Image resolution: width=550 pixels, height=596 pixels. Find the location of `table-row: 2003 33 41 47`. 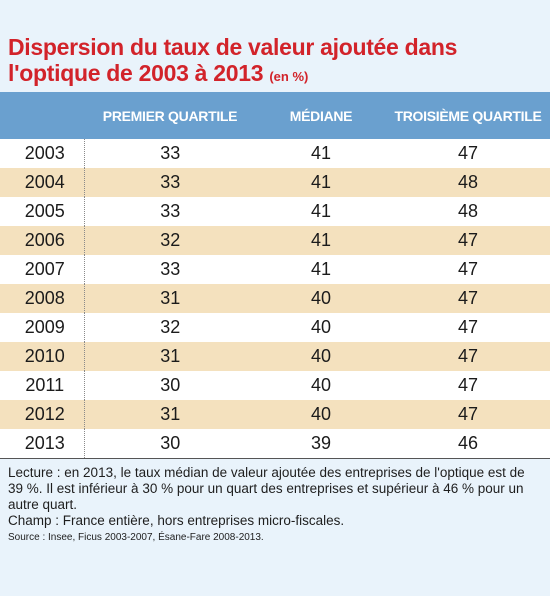

table-row: 2003 33 41 47 is located at coordinates (275, 153).